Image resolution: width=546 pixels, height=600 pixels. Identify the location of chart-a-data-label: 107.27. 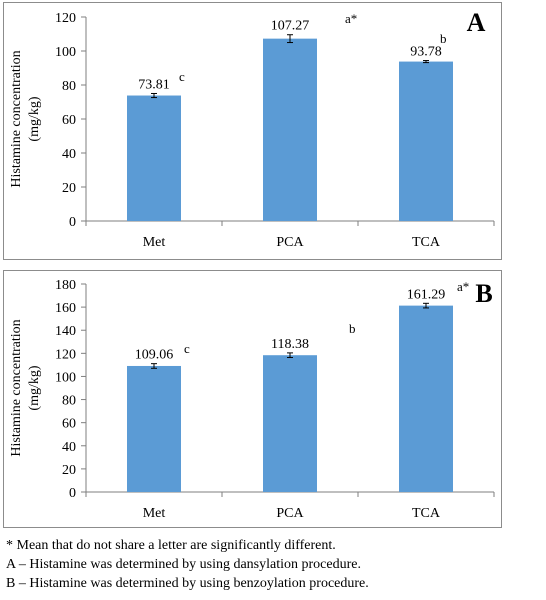
(290, 26).